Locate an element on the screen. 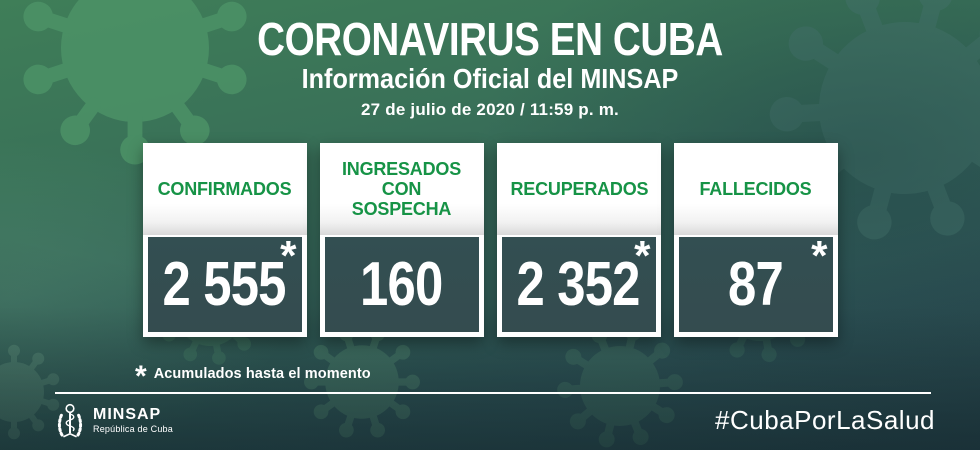 The image size is (980, 450). card-value: 2 352 is located at coordinates (578, 284).